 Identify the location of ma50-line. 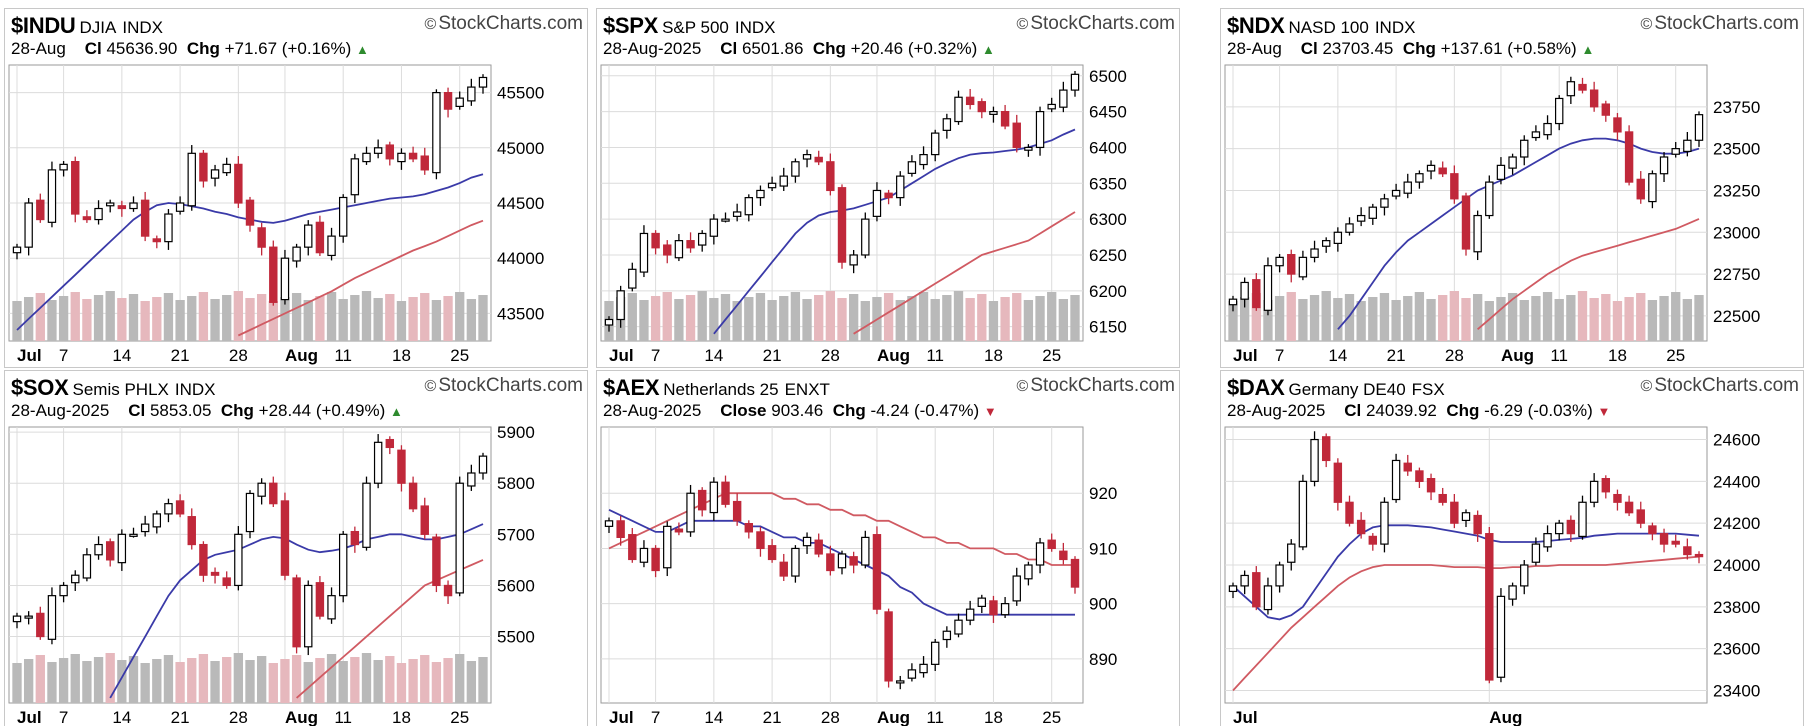
(390, 629).